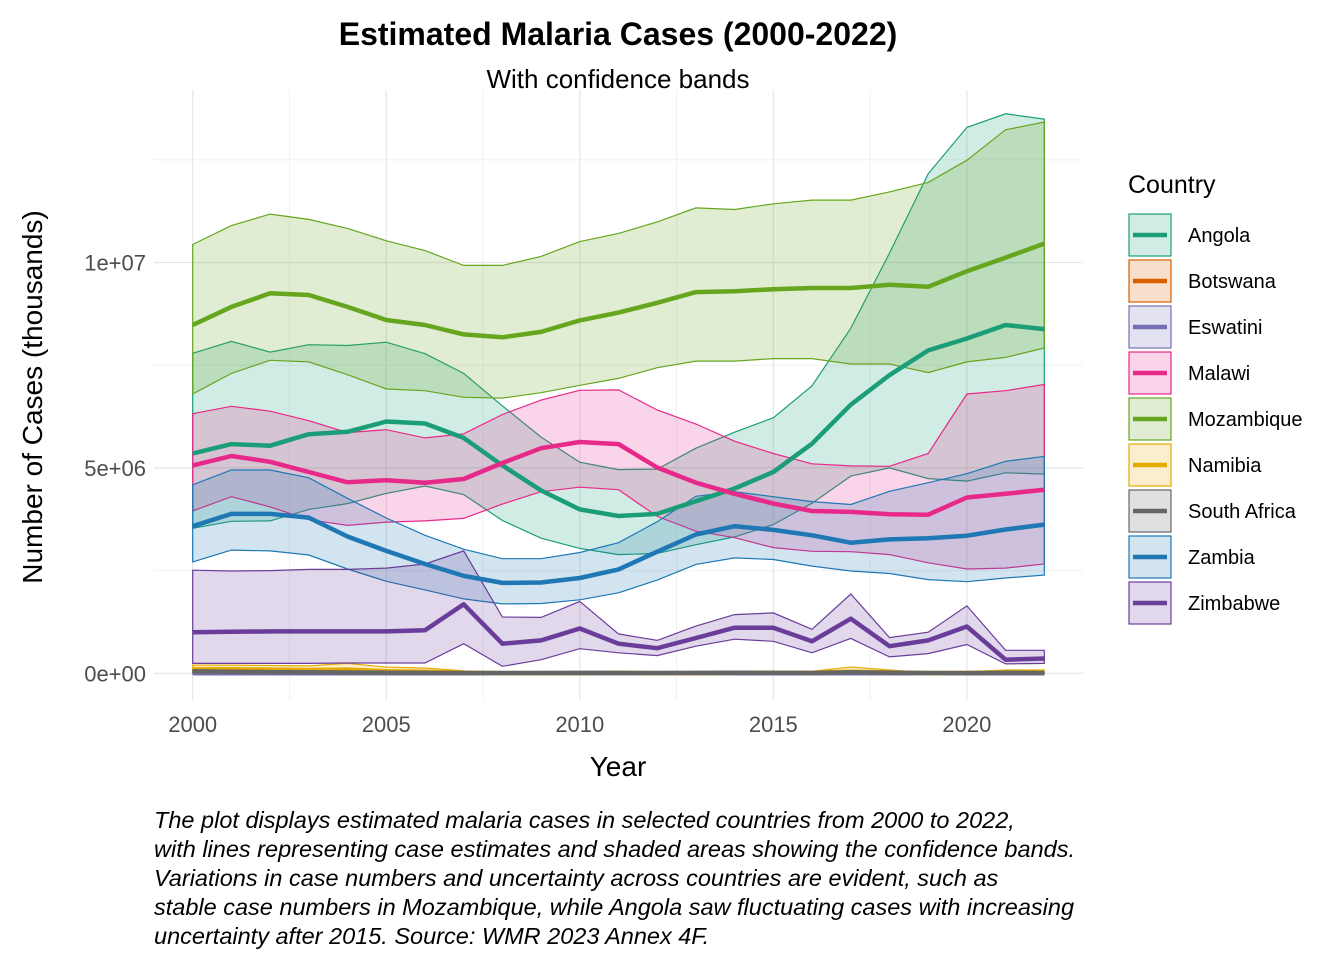 The image size is (1344, 960). I want to click on line-malawi, so click(618, 478).